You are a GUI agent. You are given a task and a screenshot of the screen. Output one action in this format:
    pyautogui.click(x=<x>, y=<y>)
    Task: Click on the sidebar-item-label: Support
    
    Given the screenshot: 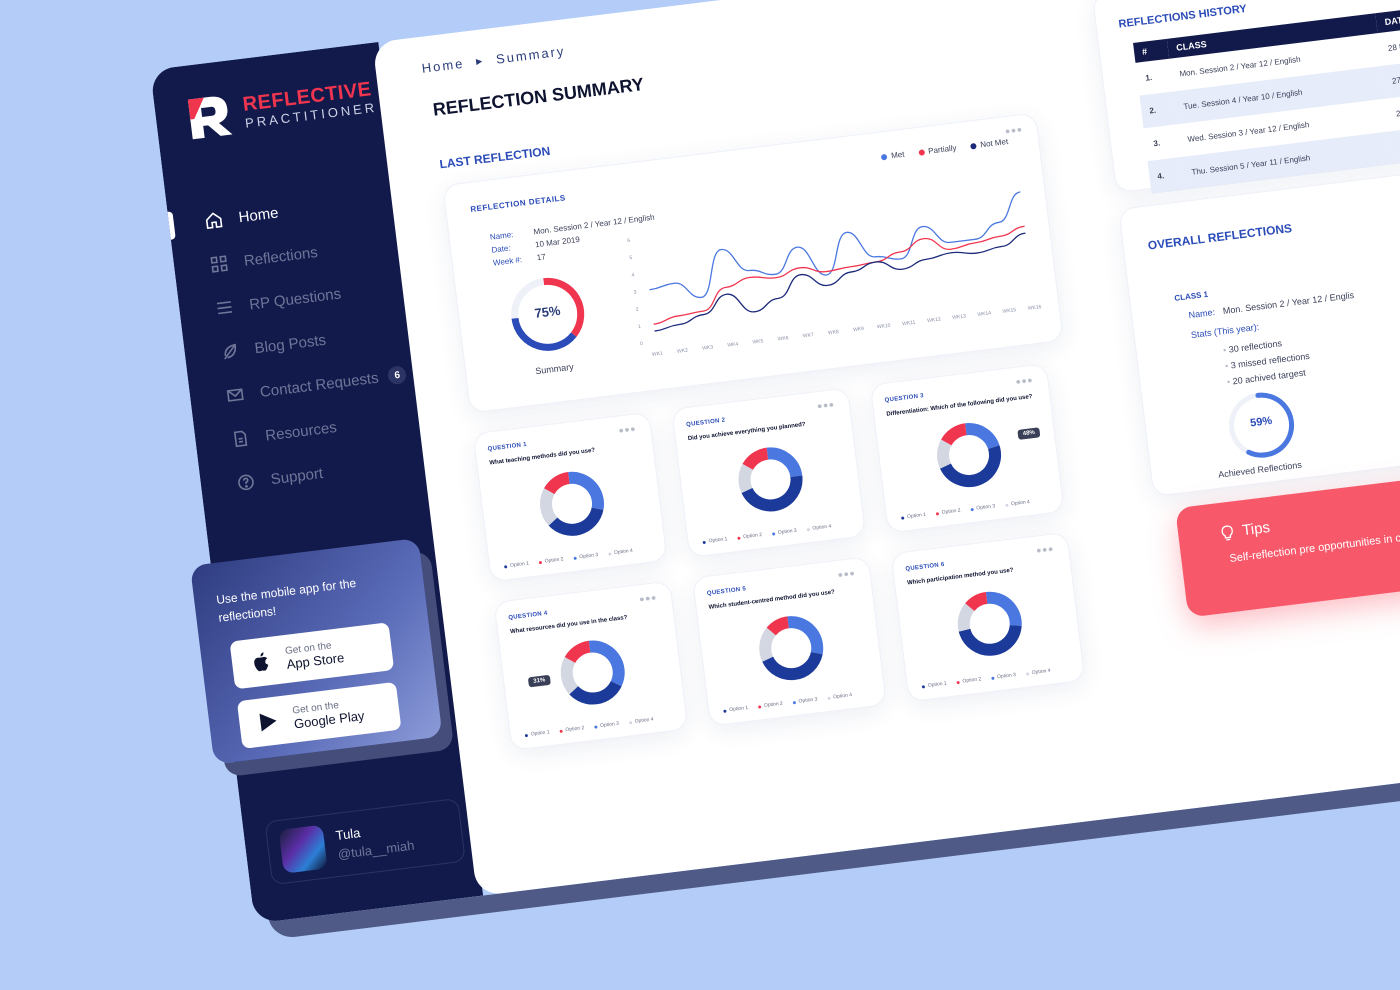 What is the action you would take?
    pyautogui.click(x=296, y=476)
    